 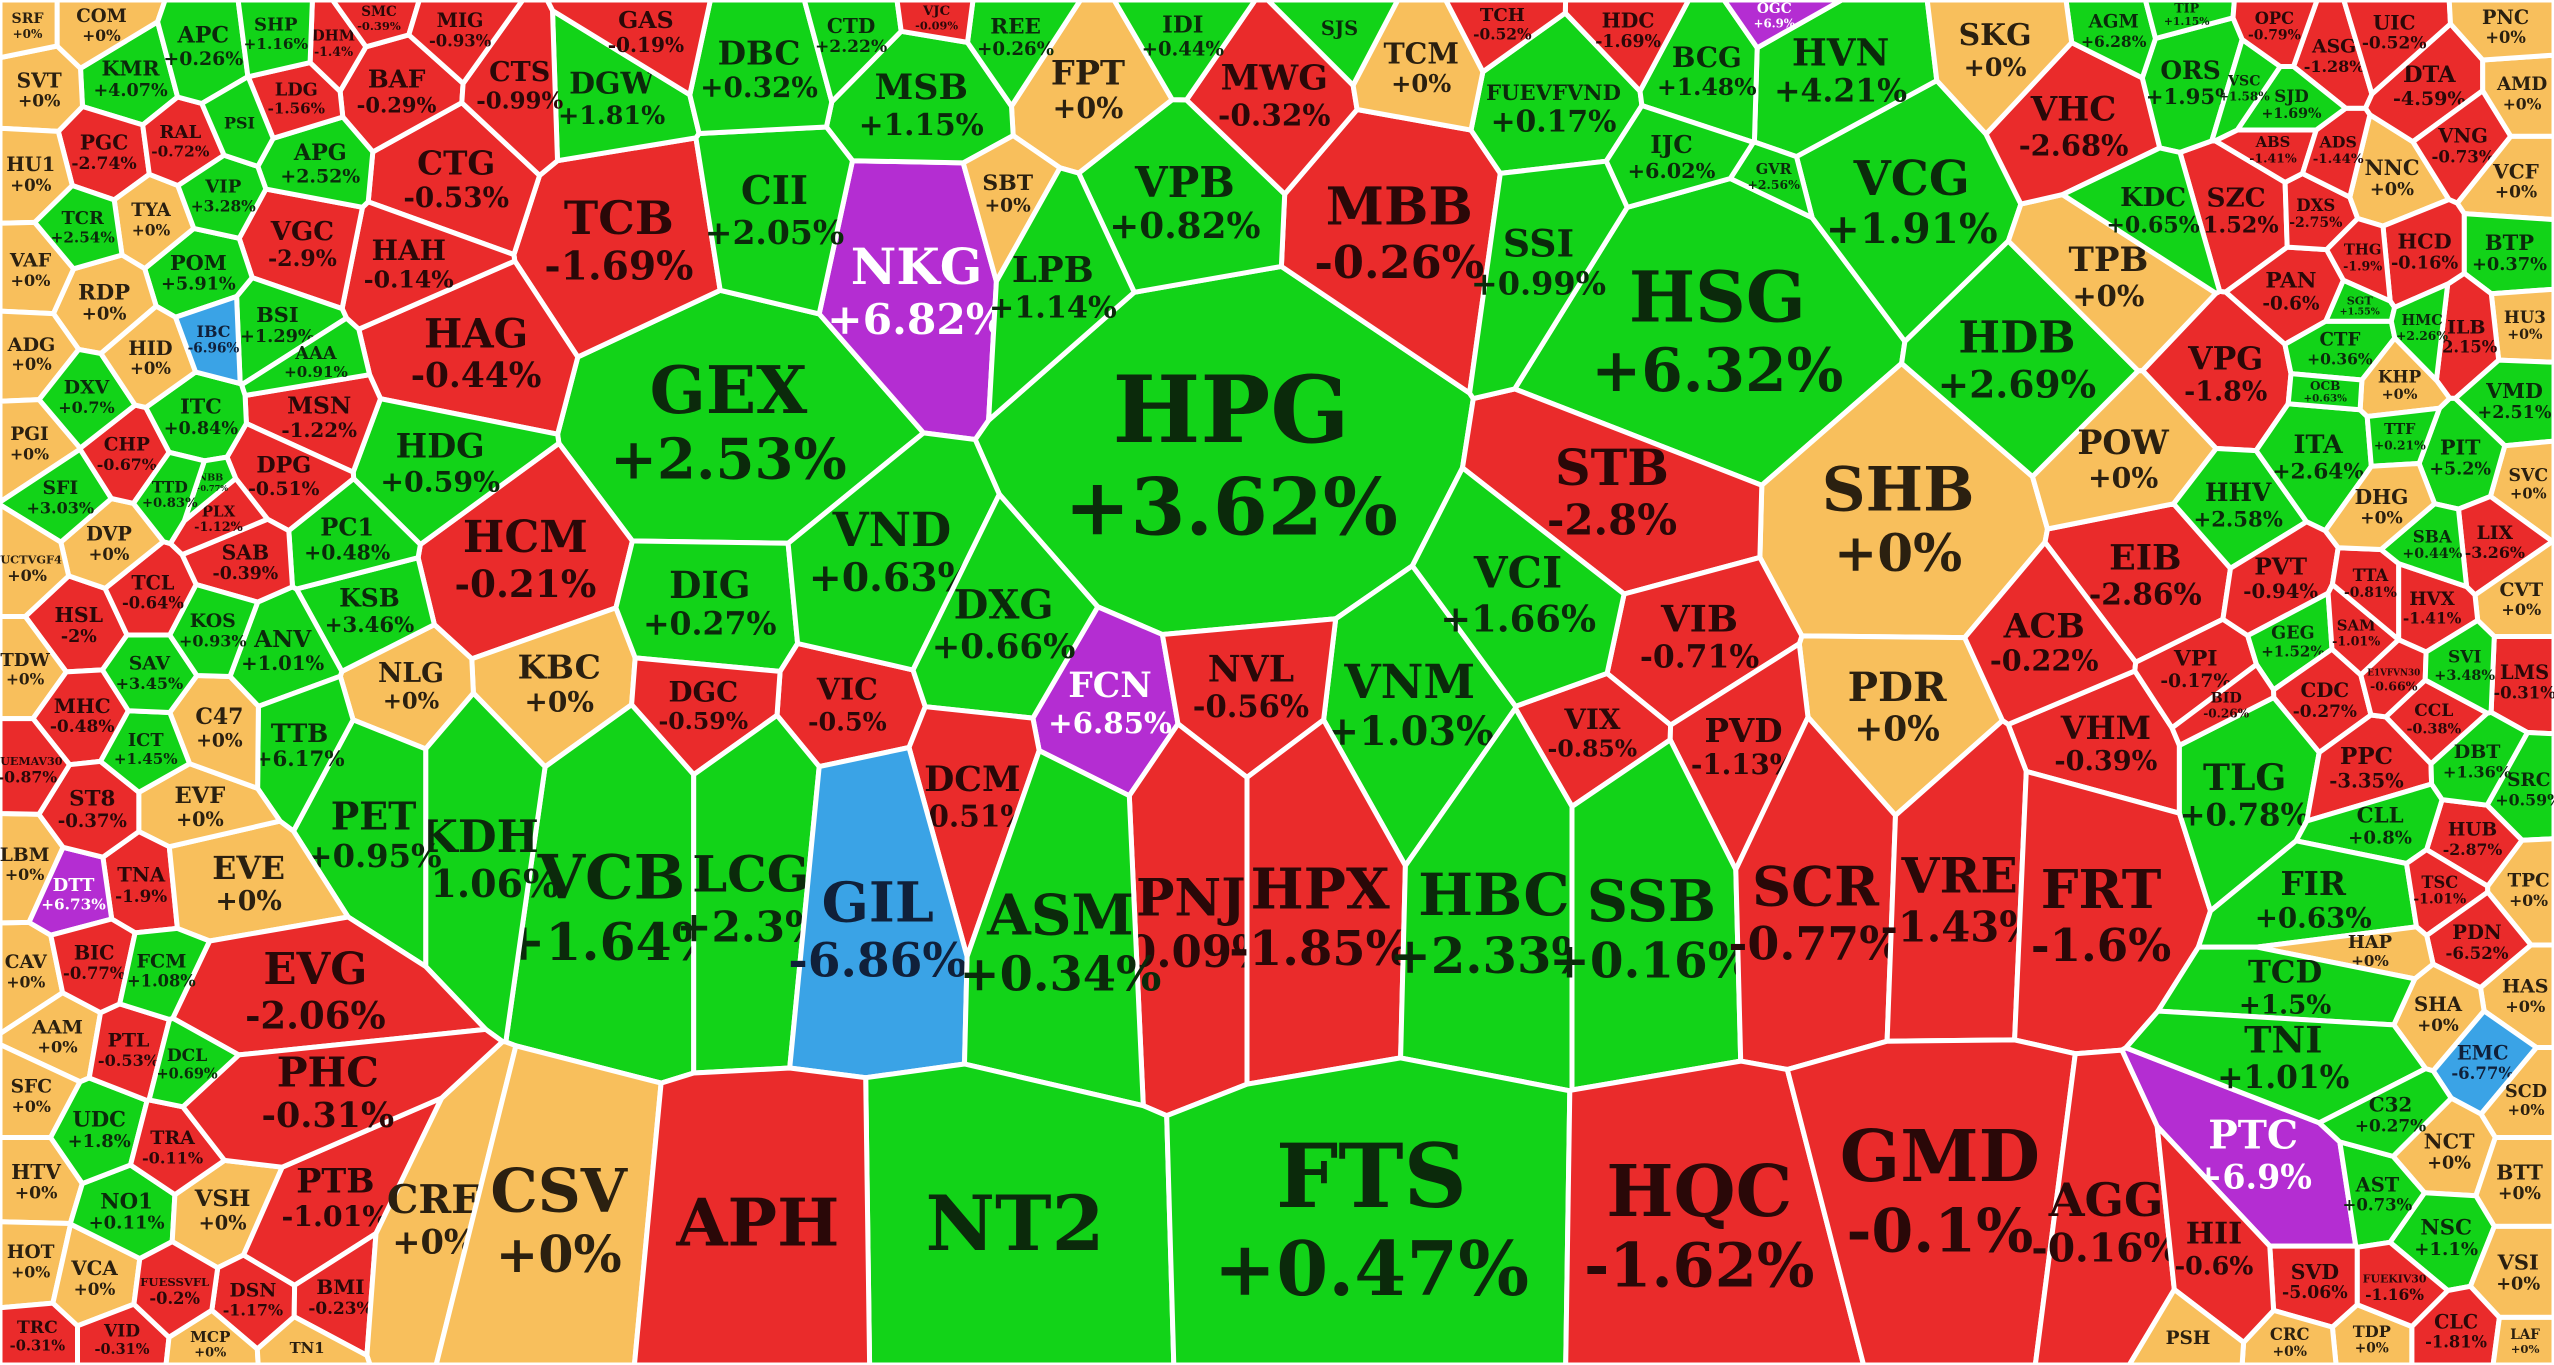 What do you see at coordinates (2289, 1336) in the screenshot?
I see `heatmap-cell-crc: CRC+0%` at bounding box center [2289, 1336].